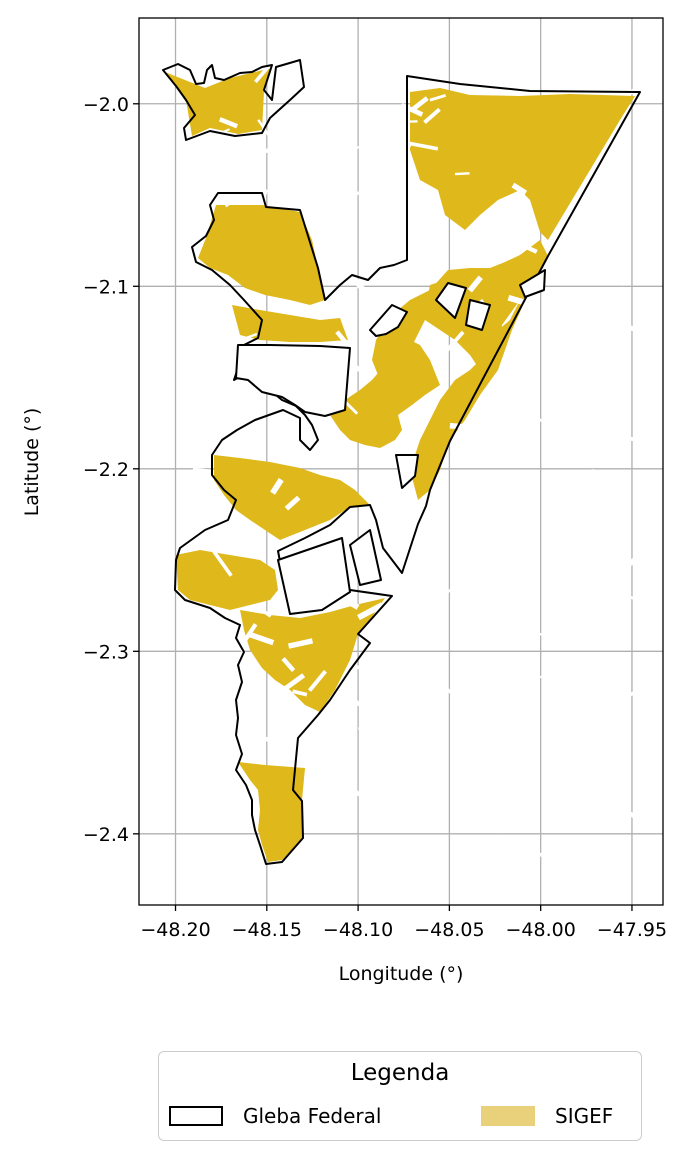  What do you see at coordinates (358, 930) in the screenshot?
I see `x-tick-label: −48.10` at bounding box center [358, 930].